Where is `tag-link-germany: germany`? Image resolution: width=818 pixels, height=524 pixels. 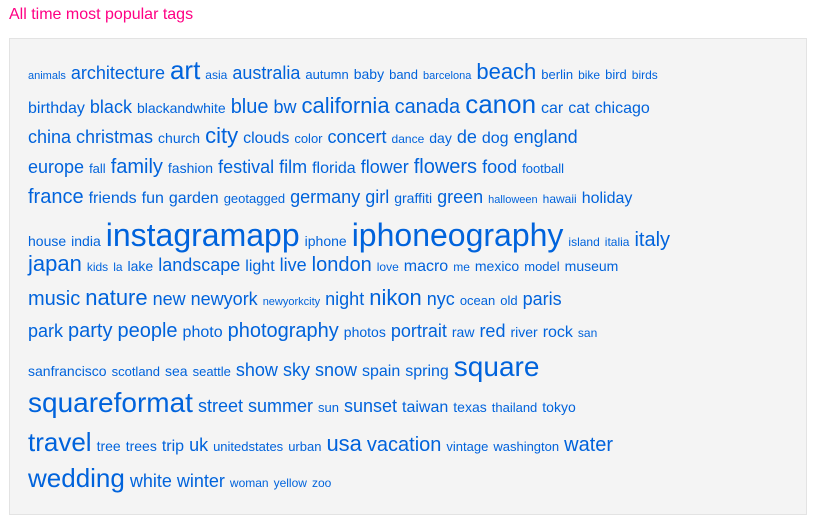 tag-link-germany: germany is located at coordinates (325, 197).